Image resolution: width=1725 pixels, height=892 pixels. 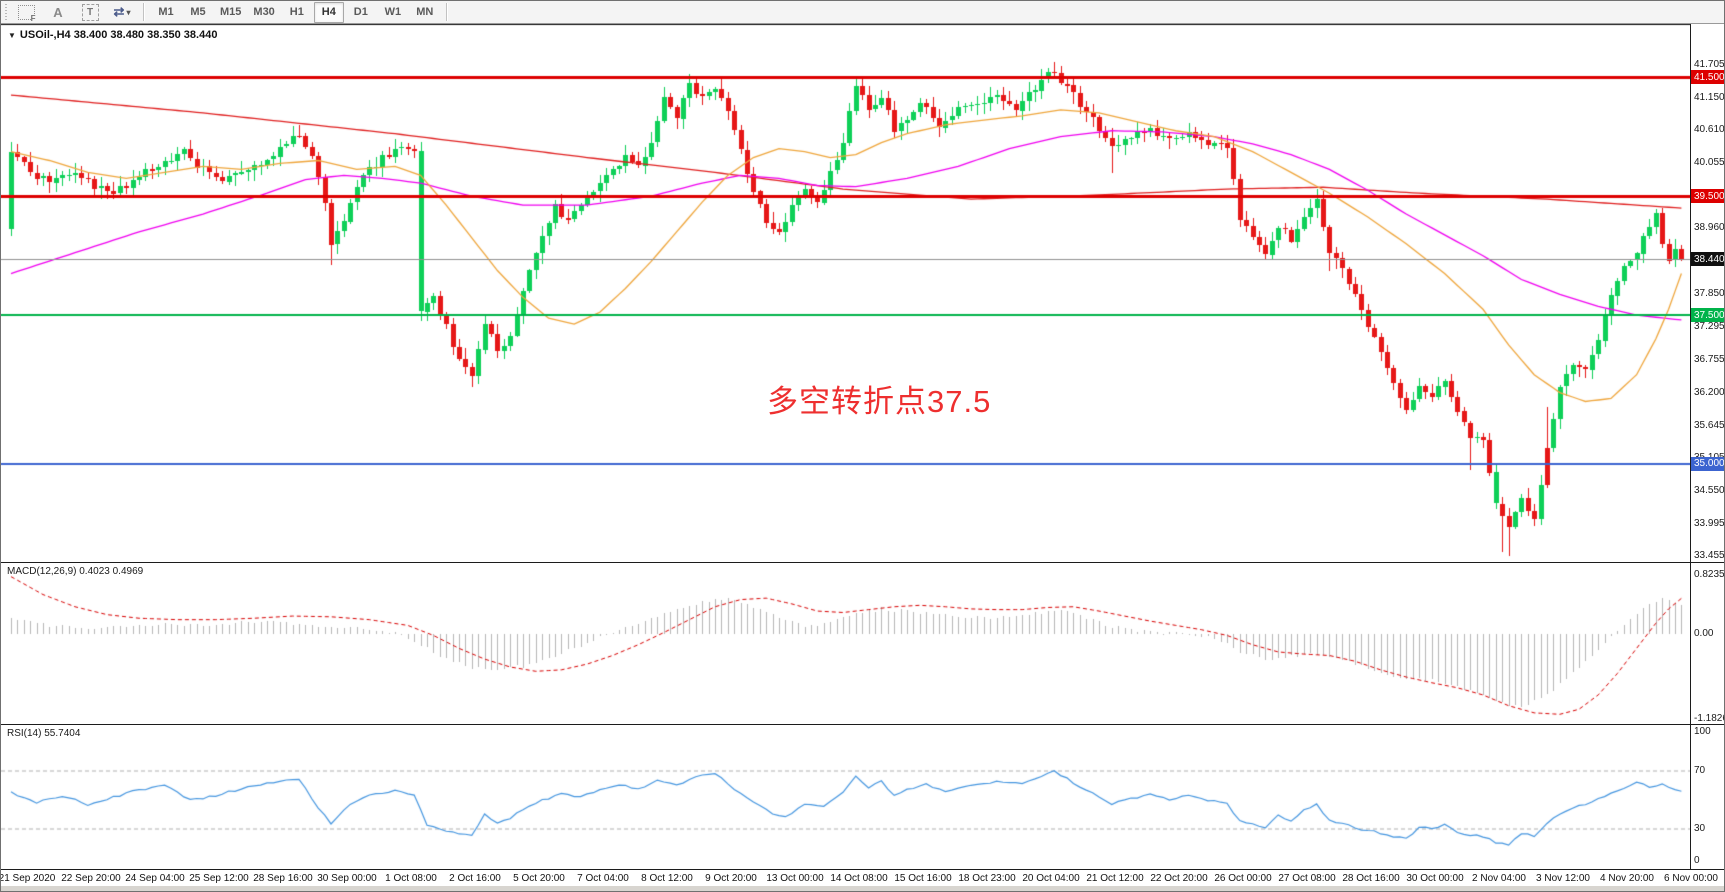 I want to click on macd-axis-tick: 0.8235, so click(x=1709, y=574).